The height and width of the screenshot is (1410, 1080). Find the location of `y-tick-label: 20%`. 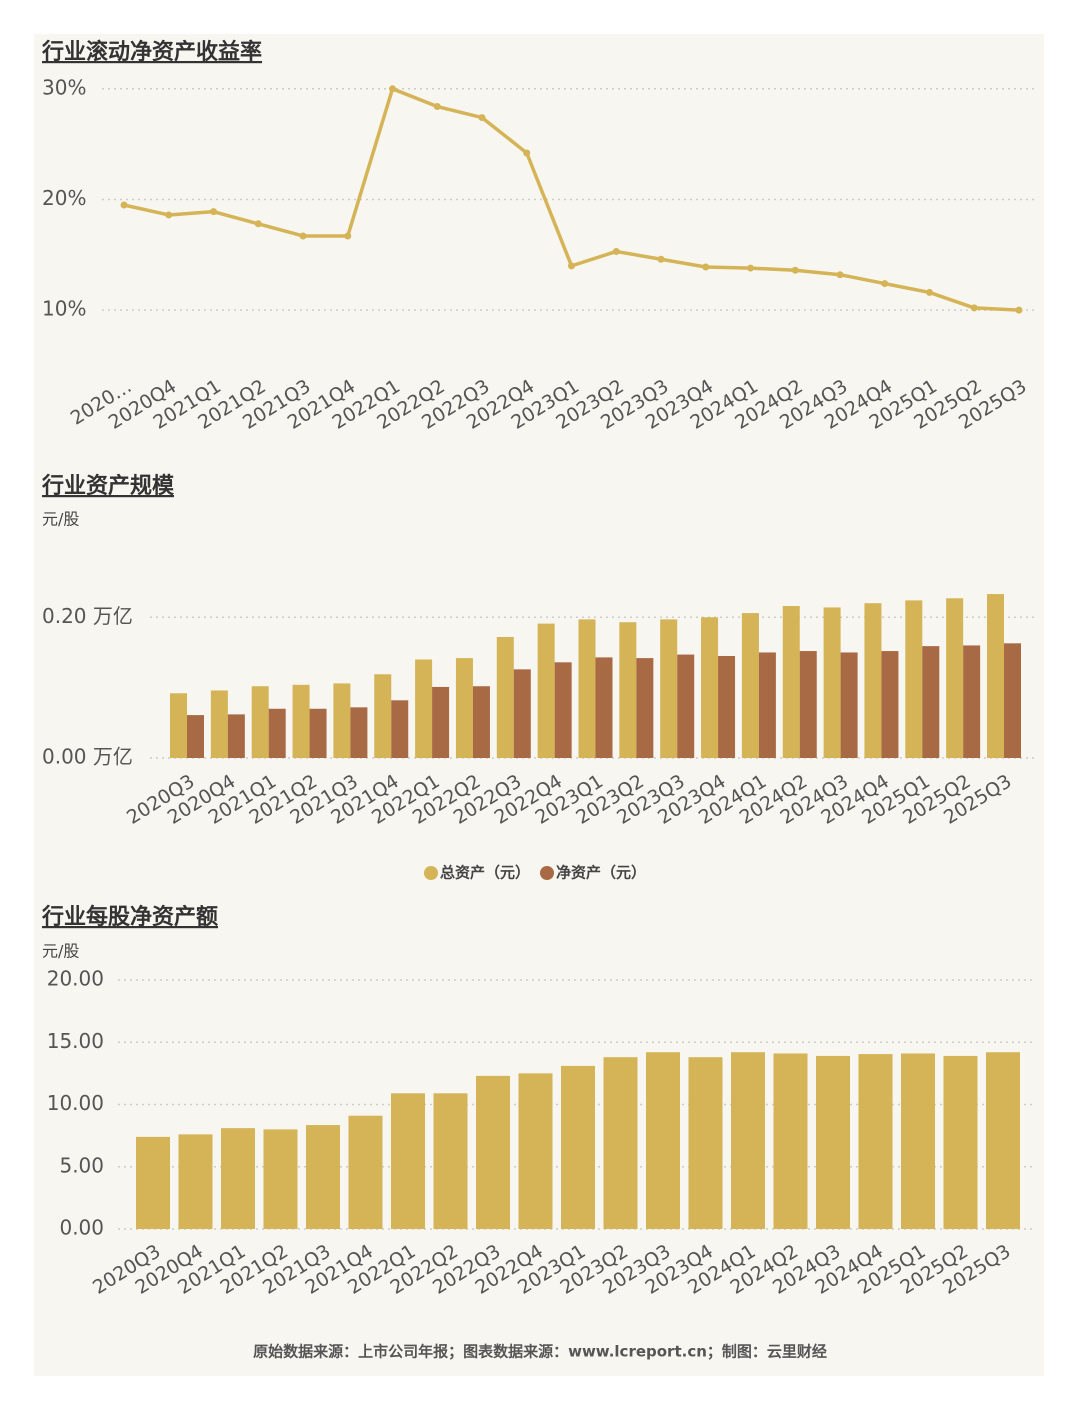

y-tick-label: 20% is located at coordinates (64, 198).